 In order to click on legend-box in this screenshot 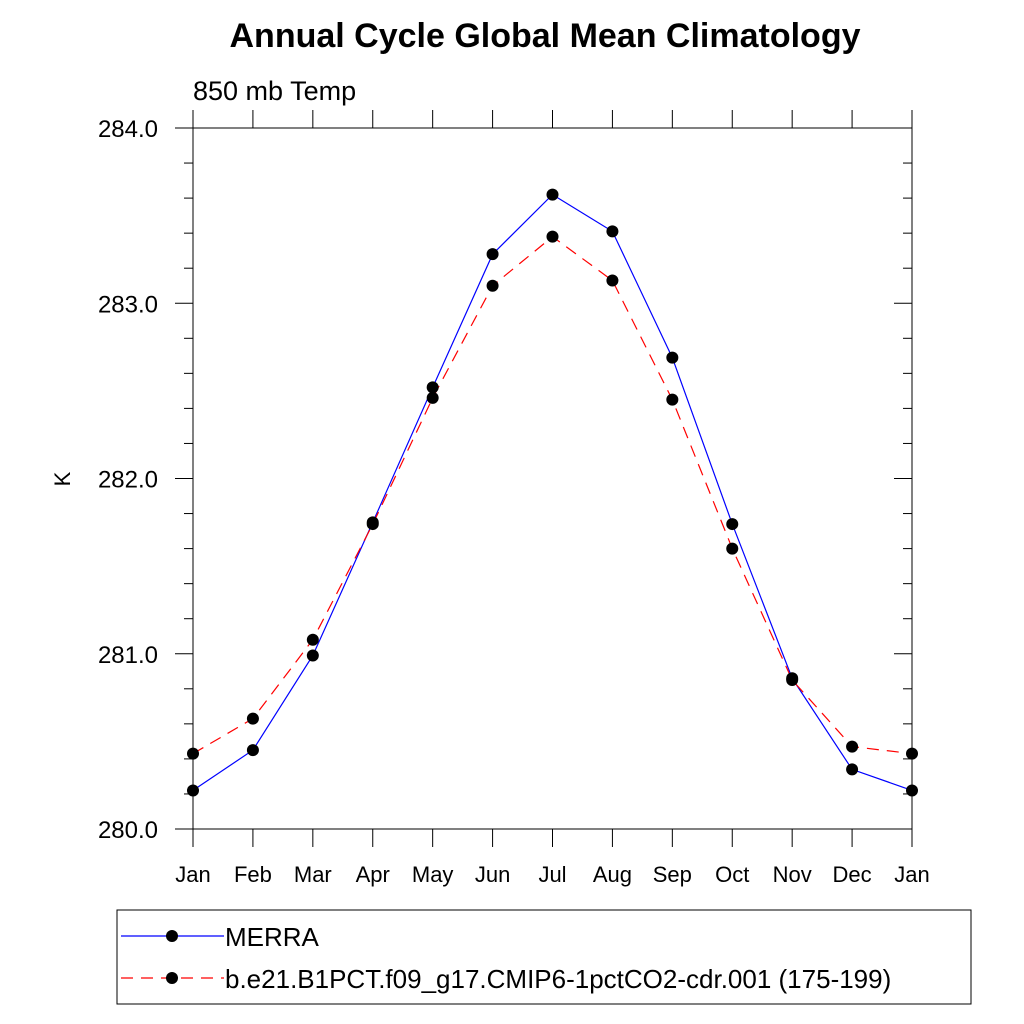, I will do `click(544, 957)`.